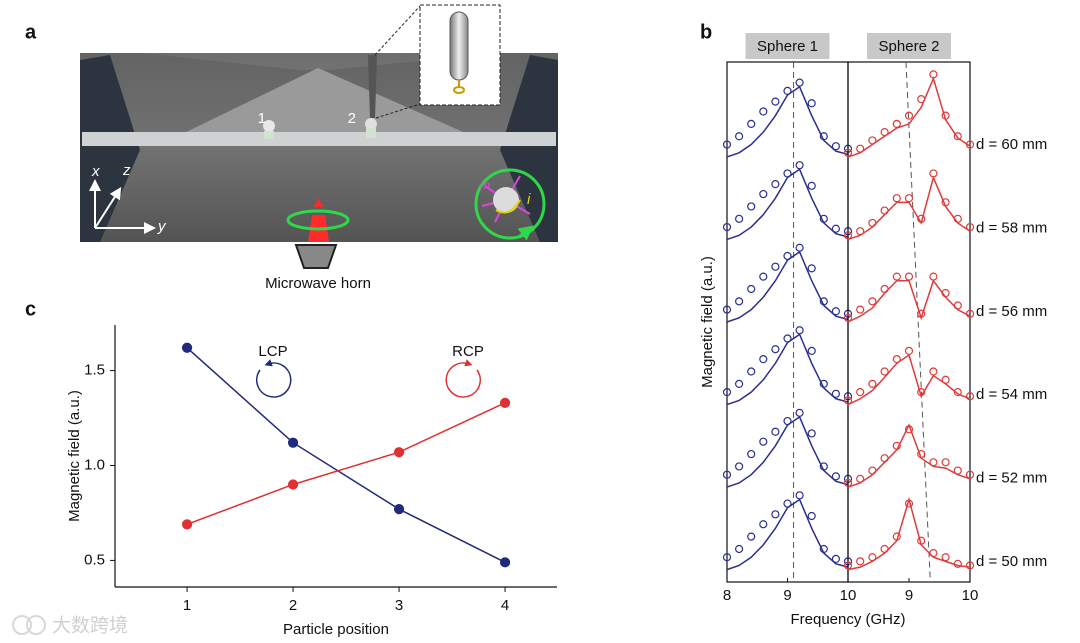 This screenshot has width=1080, height=643. I want to click on y-tick-label: 0.5, so click(94, 559).